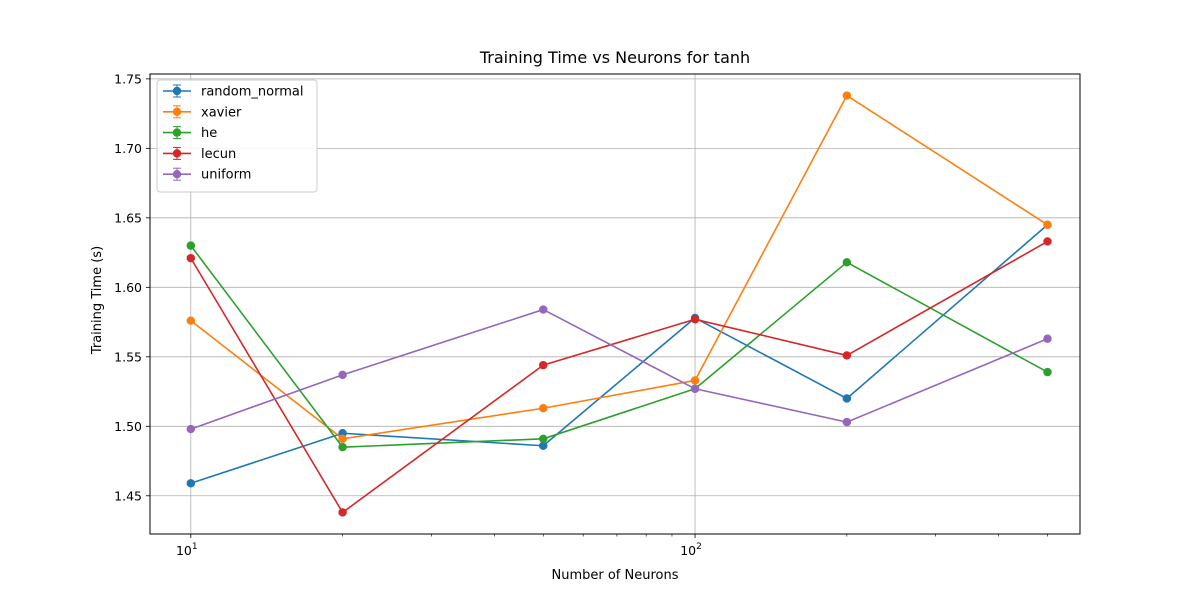 This screenshot has width=1200, height=600. What do you see at coordinates (226, 175) in the screenshot?
I see `legend-label: uniform` at bounding box center [226, 175].